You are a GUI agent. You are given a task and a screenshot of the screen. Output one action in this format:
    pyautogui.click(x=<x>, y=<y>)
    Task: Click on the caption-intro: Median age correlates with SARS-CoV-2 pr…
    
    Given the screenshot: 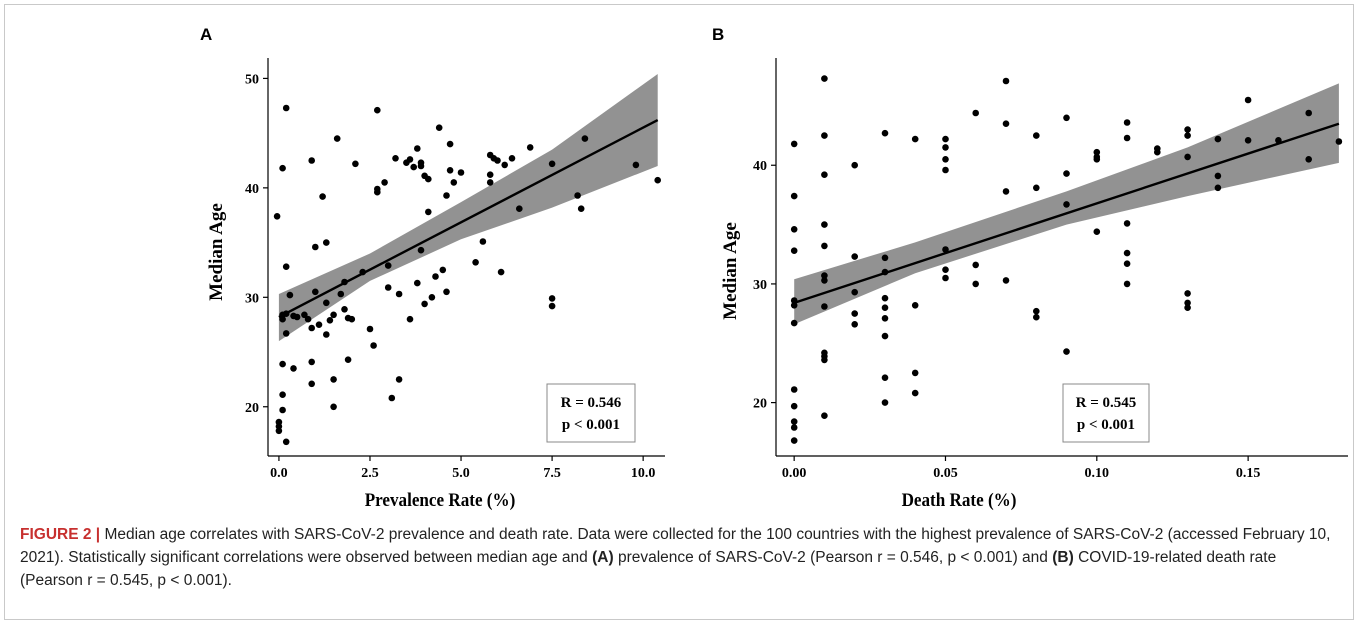 What is the action you would take?
    pyautogui.click(x=675, y=546)
    